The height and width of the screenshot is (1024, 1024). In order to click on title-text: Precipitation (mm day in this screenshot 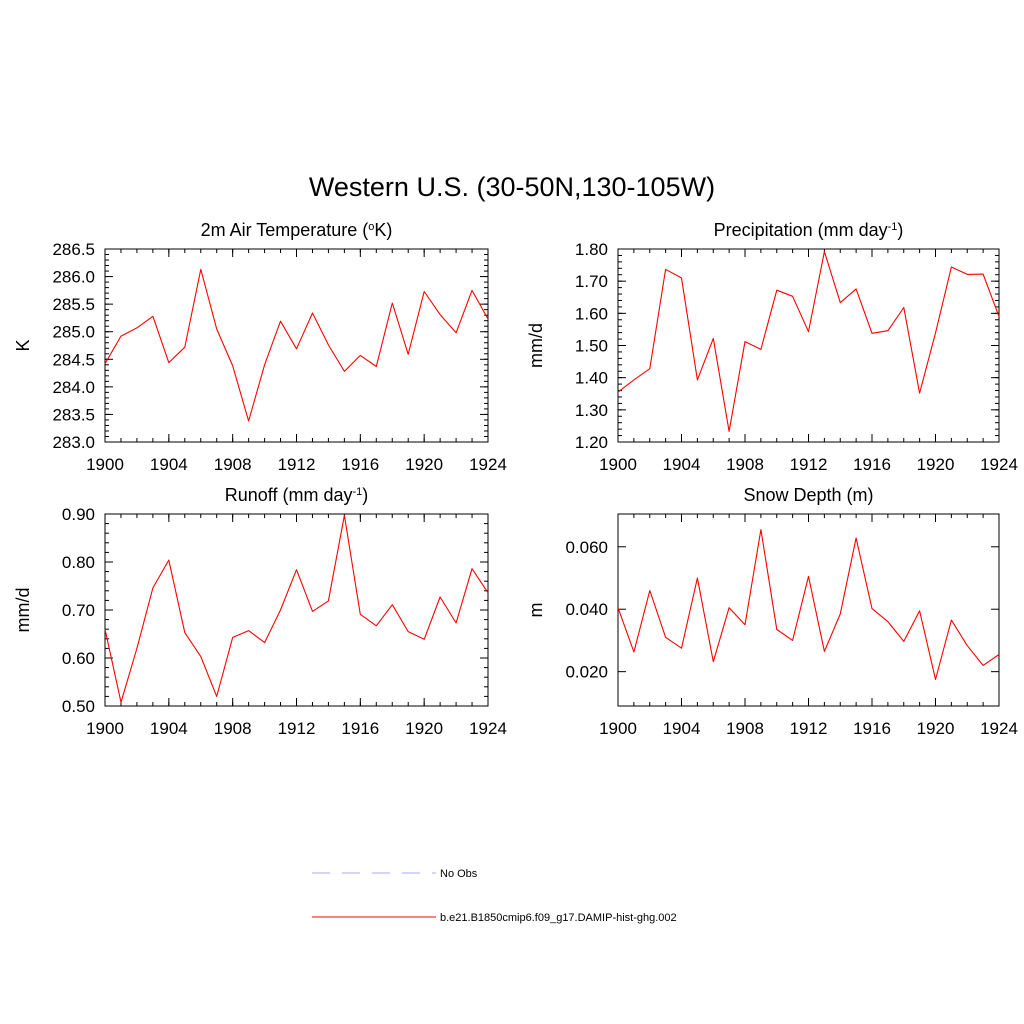, I will do `click(801, 230)`.